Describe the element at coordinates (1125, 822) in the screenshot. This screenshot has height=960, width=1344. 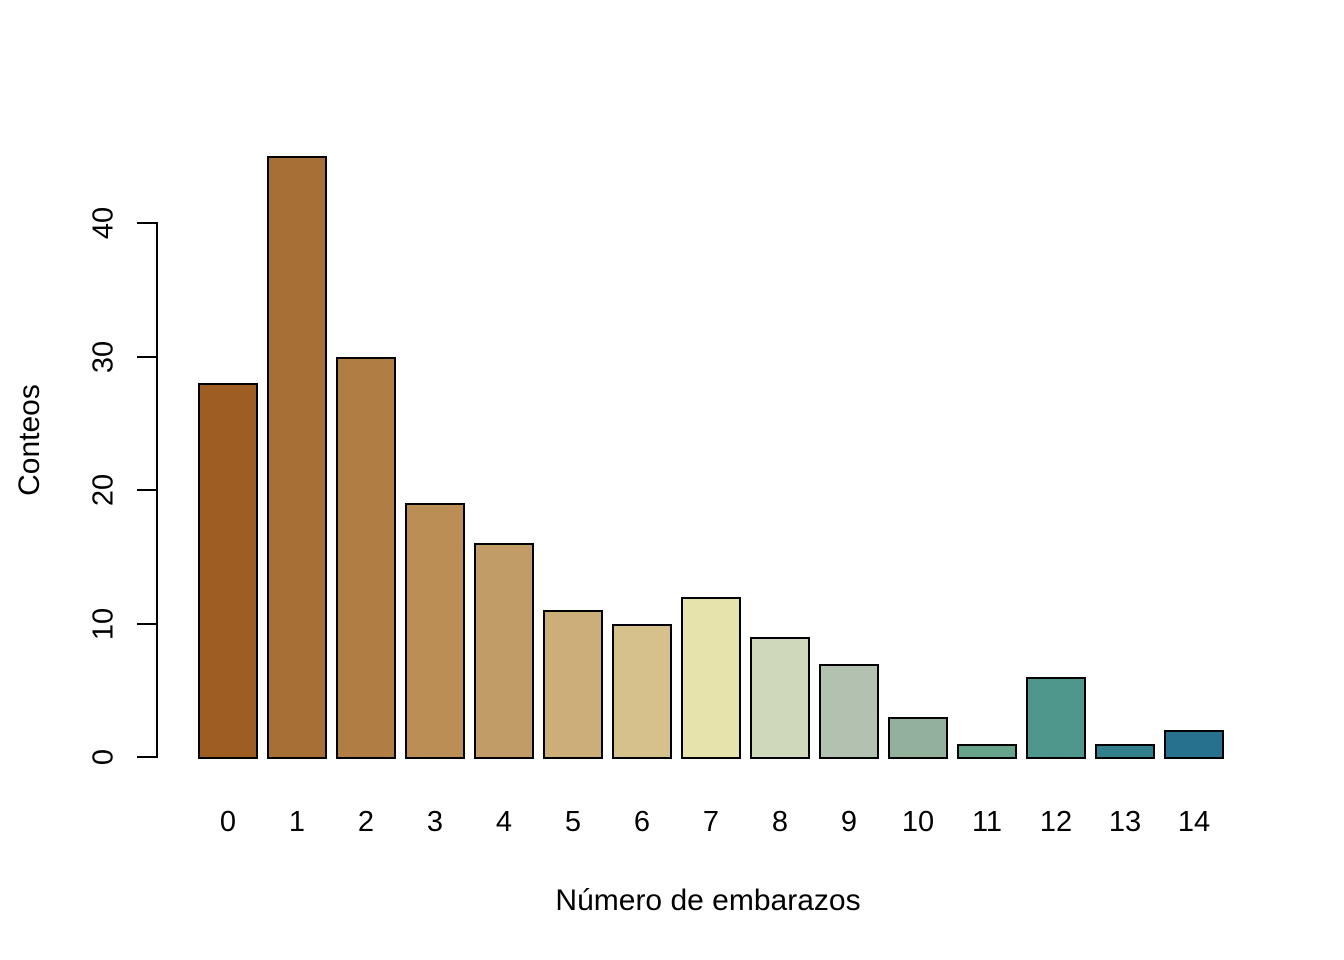
I see `x-tick-label: 13` at that location.